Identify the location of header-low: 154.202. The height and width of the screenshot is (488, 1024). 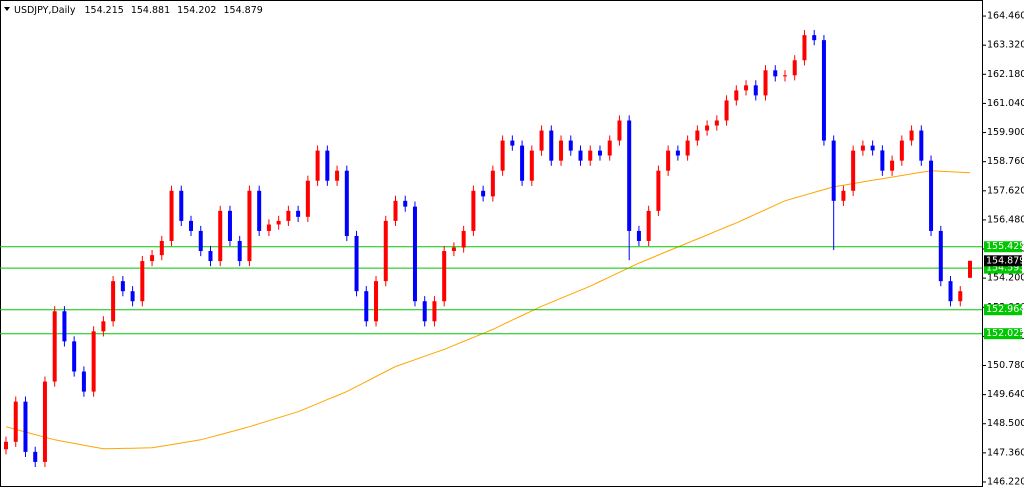
(196, 10).